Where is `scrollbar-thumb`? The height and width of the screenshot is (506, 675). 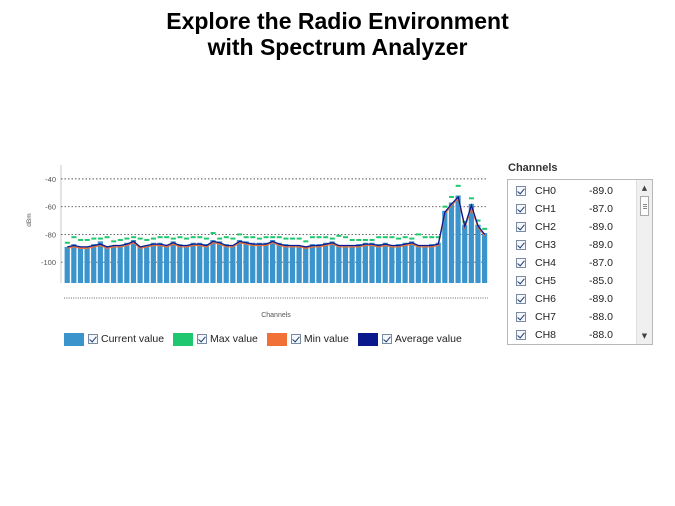 scrollbar-thumb is located at coordinates (644, 206).